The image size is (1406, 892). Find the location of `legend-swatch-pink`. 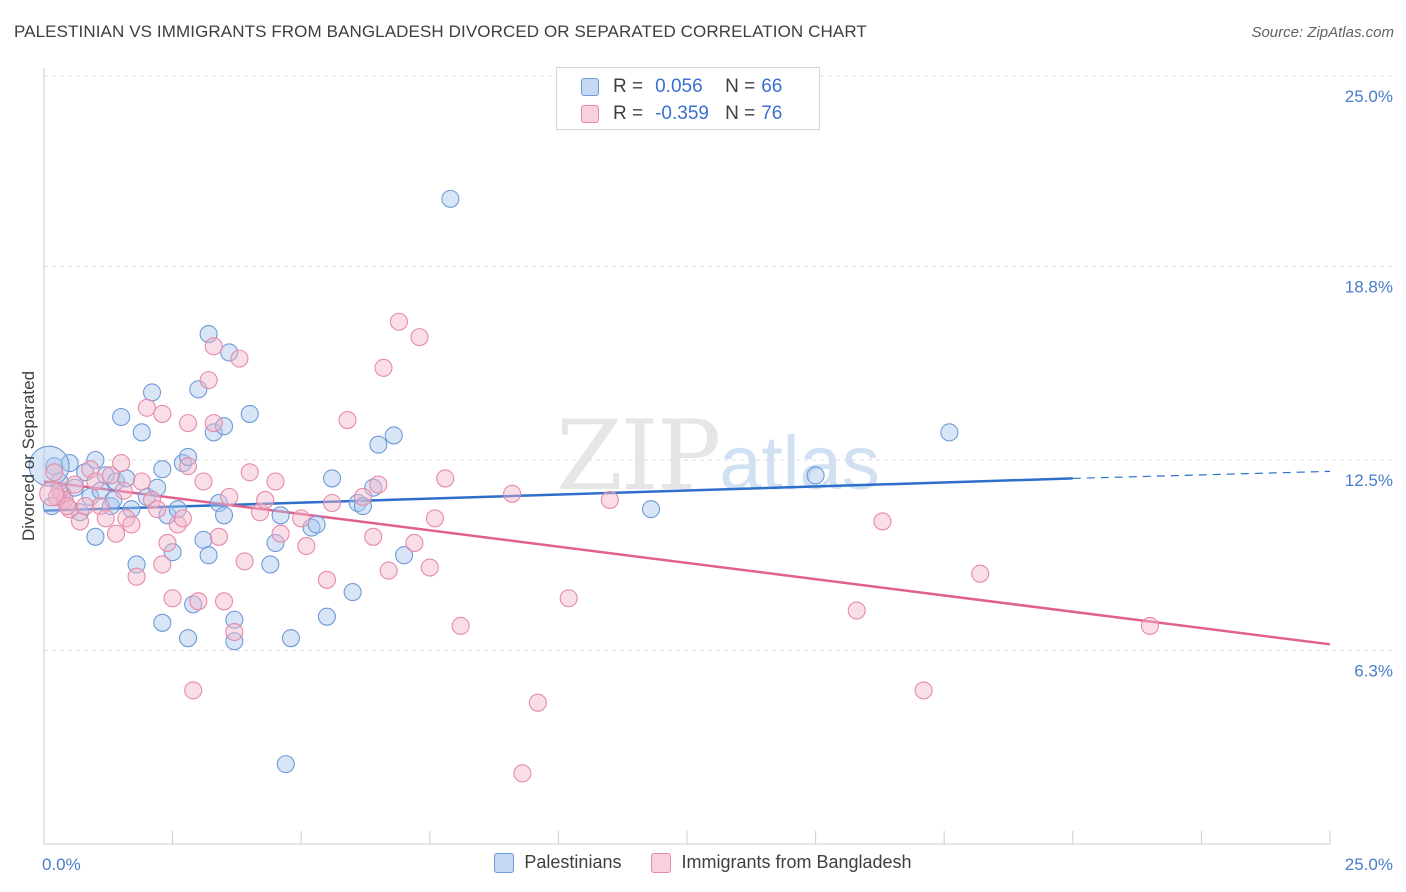

legend-swatch-pink is located at coordinates (590, 114).